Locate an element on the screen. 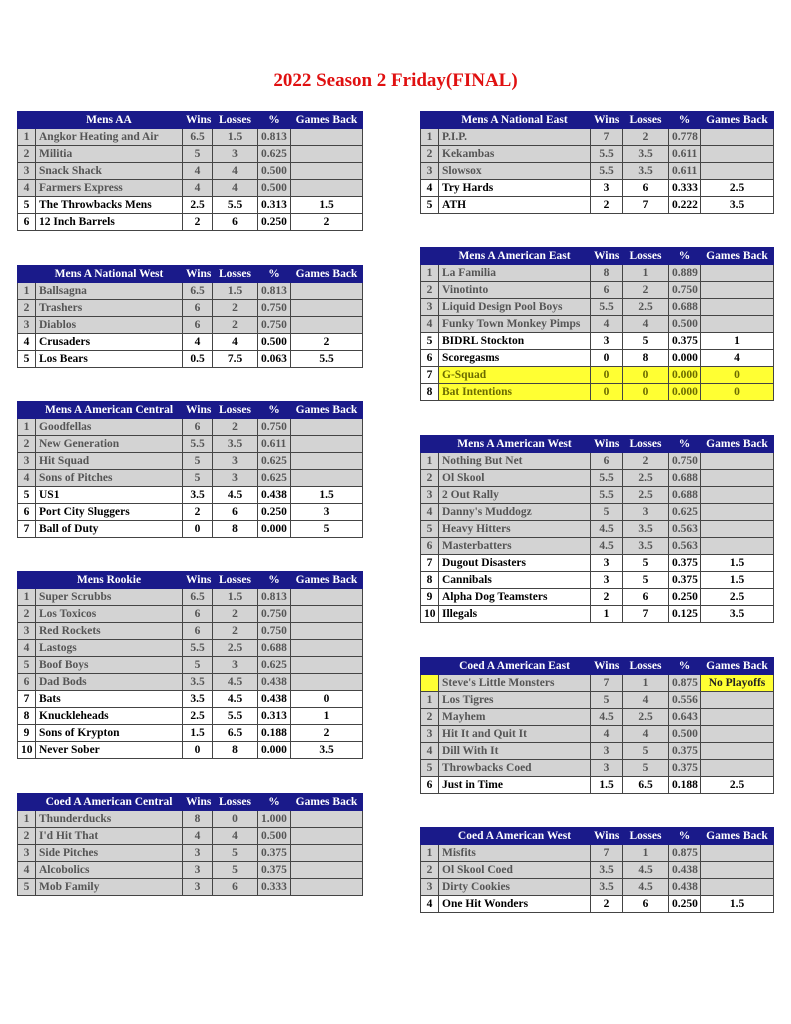 This screenshot has height=1024, width=791. pct-cell: 0.750 is located at coordinates (684, 461).